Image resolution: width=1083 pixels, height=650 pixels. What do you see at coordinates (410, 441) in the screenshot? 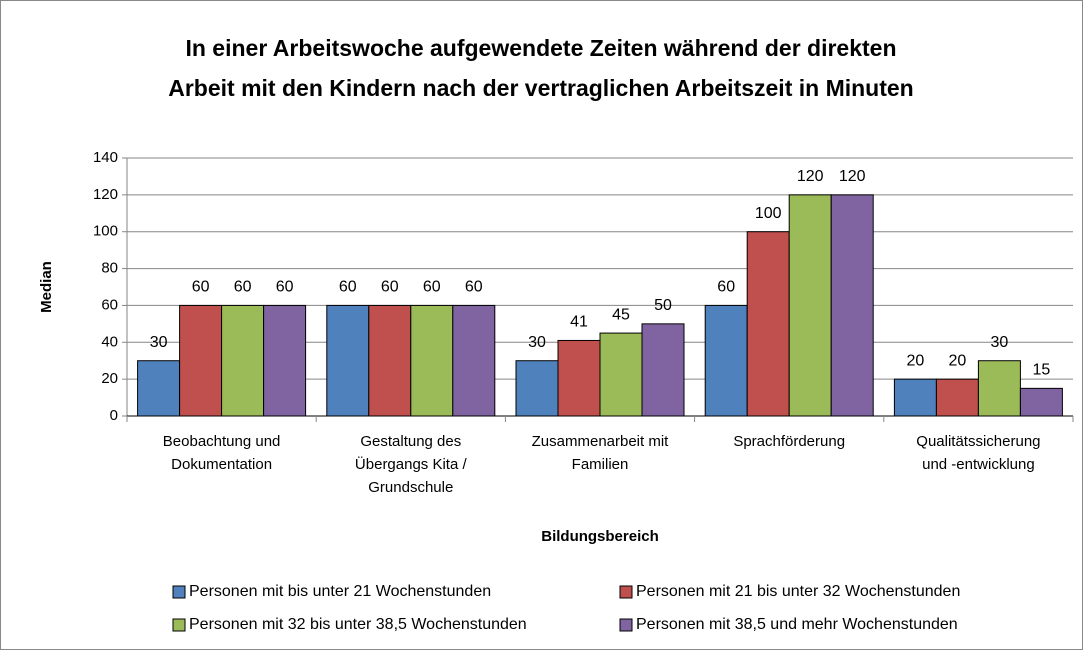
I see `x-tick-label: Gestaltung des` at bounding box center [410, 441].